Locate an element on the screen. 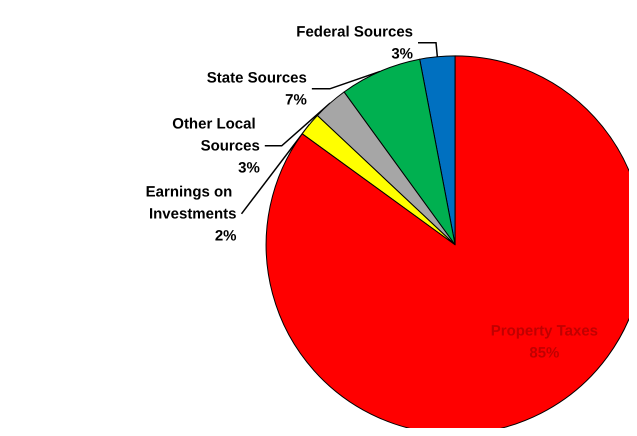 The image size is (637, 436). slice-label: Property Taxes is located at coordinates (544, 331).